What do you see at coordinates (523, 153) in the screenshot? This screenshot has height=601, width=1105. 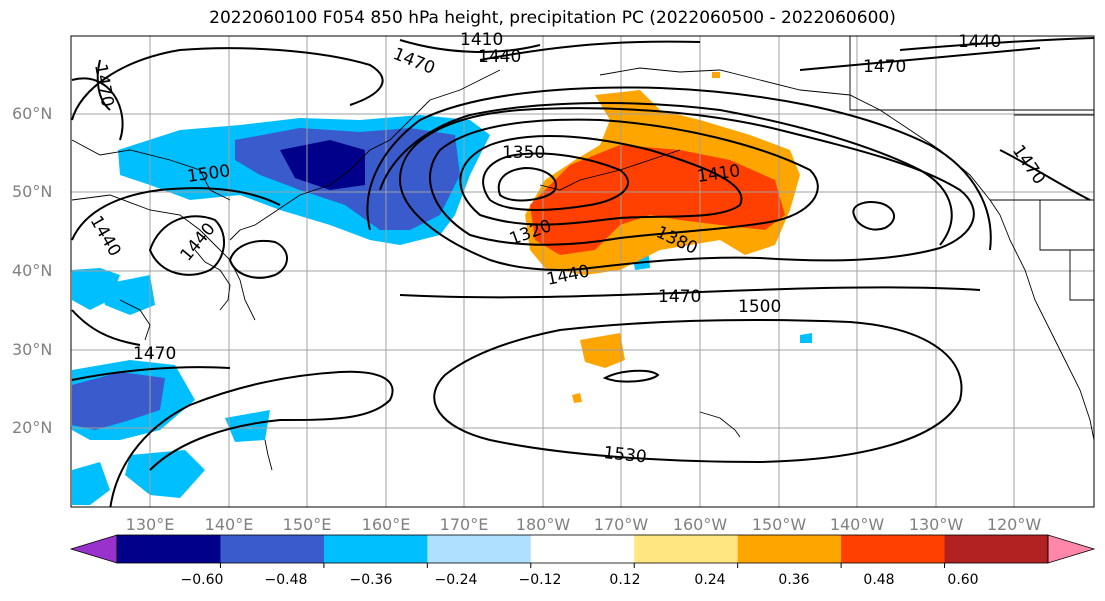 I see `contour-label: 1350` at bounding box center [523, 153].